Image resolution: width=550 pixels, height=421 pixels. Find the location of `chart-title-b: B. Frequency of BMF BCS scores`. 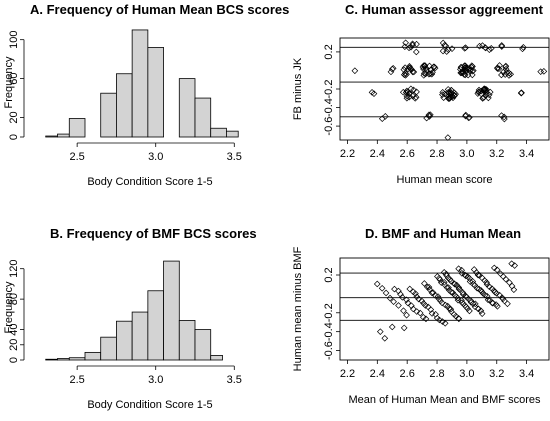

chart-title-b: B. Frequency of BMF BCS scores is located at coordinates (153, 233).